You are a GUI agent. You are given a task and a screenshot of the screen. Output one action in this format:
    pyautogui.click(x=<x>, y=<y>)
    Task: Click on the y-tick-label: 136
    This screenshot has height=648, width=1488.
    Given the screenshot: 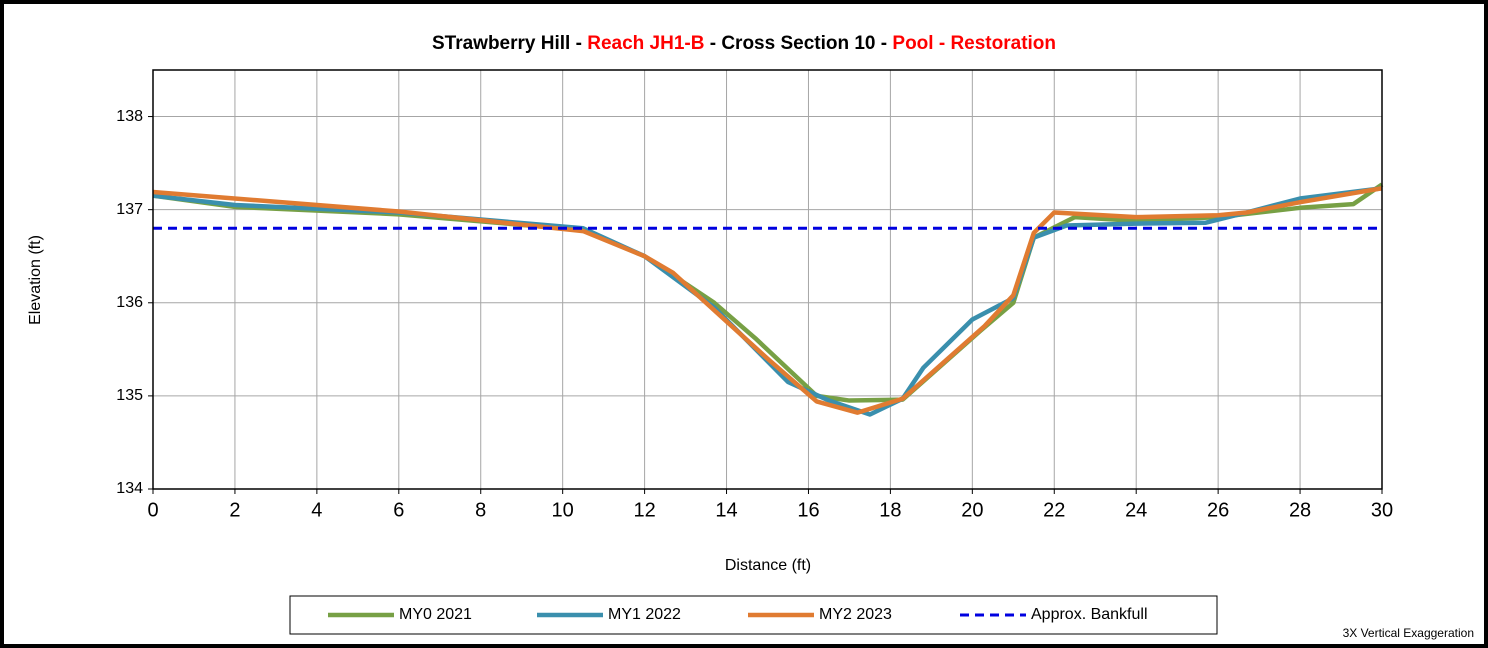 What is the action you would take?
    pyautogui.click(x=129, y=302)
    